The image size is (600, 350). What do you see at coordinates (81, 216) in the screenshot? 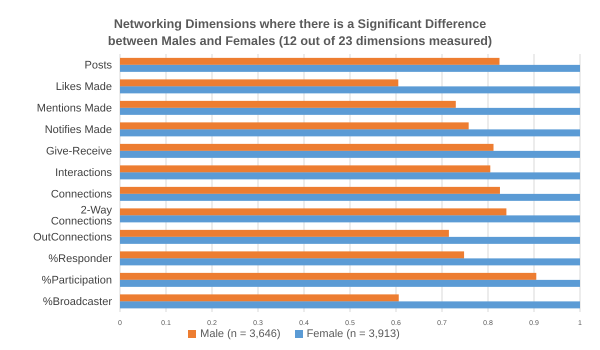
I see `y-tick-label: 2-Way Connections` at bounding box center [81, 216].